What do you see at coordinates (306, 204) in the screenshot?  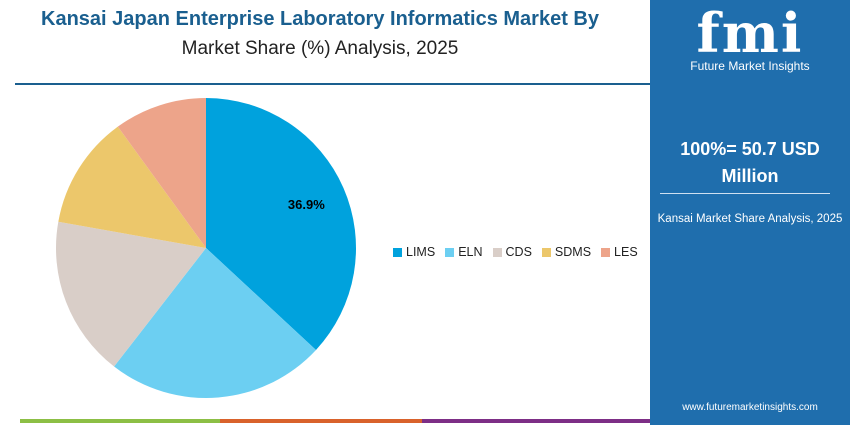 I see `data-label-lims: 36.9%` at bounding box center [306, 204].